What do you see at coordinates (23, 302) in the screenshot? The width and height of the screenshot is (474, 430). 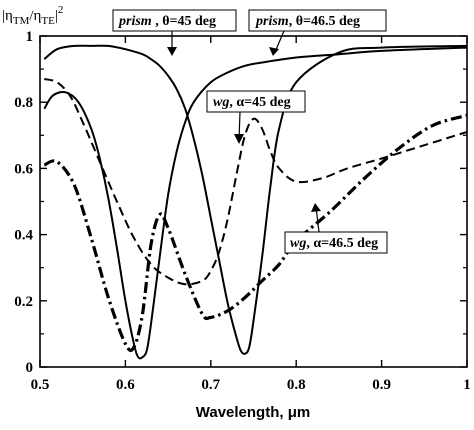 I see `y-tick-label: 0.2` at bounding box center [23, 302].